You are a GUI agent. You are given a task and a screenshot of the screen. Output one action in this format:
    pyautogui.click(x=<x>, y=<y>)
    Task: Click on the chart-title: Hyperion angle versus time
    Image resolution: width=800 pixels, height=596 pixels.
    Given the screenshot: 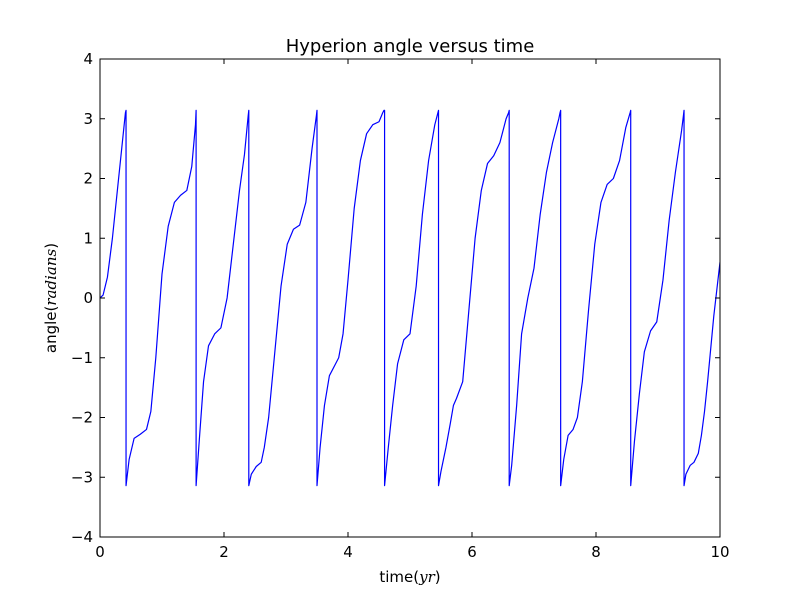 What is the action you would take?
    pyautogui.click(x=410, y=46)
    